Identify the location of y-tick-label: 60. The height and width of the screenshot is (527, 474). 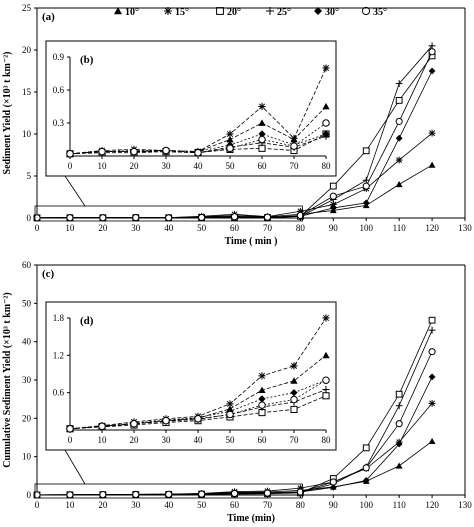
(27, 265).